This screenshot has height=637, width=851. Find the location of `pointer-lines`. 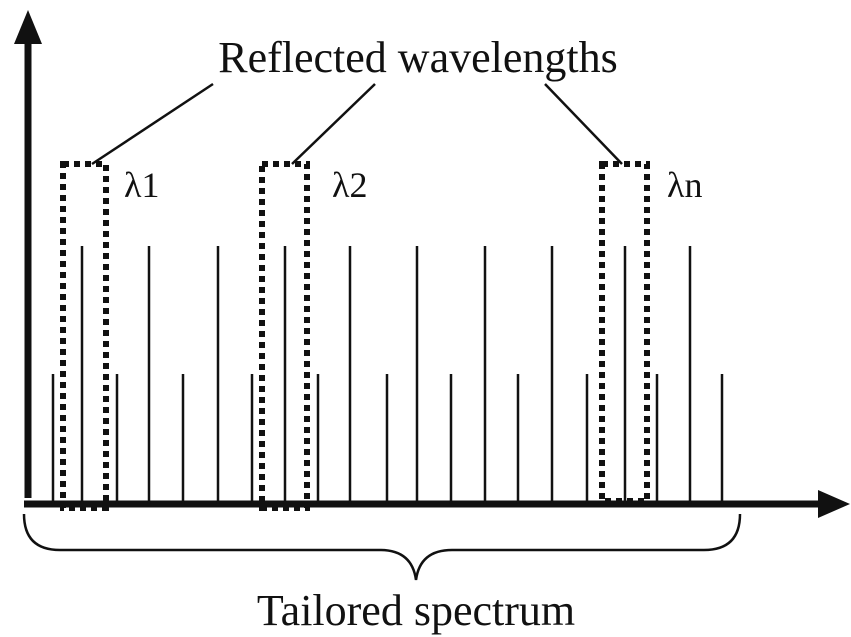

pointer-lines is located at coordinates (357, 124).